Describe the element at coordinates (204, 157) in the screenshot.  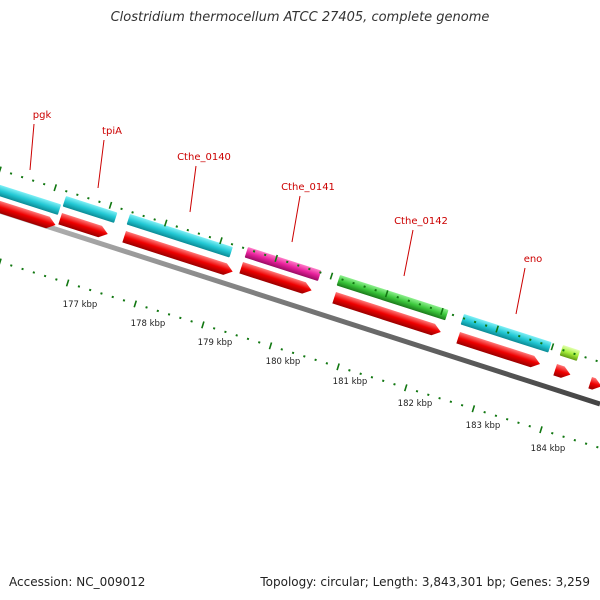
I see `cthe-0140-label: Cthe_0140` at that location.